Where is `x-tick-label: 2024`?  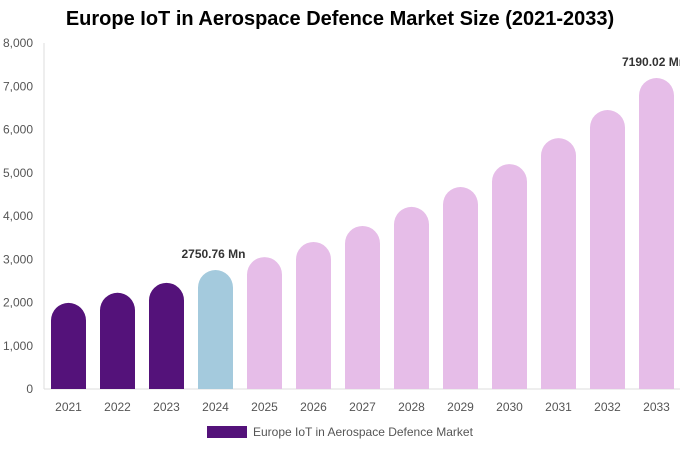
x-tick-label: 2024 is located at coordinates (215, 407).